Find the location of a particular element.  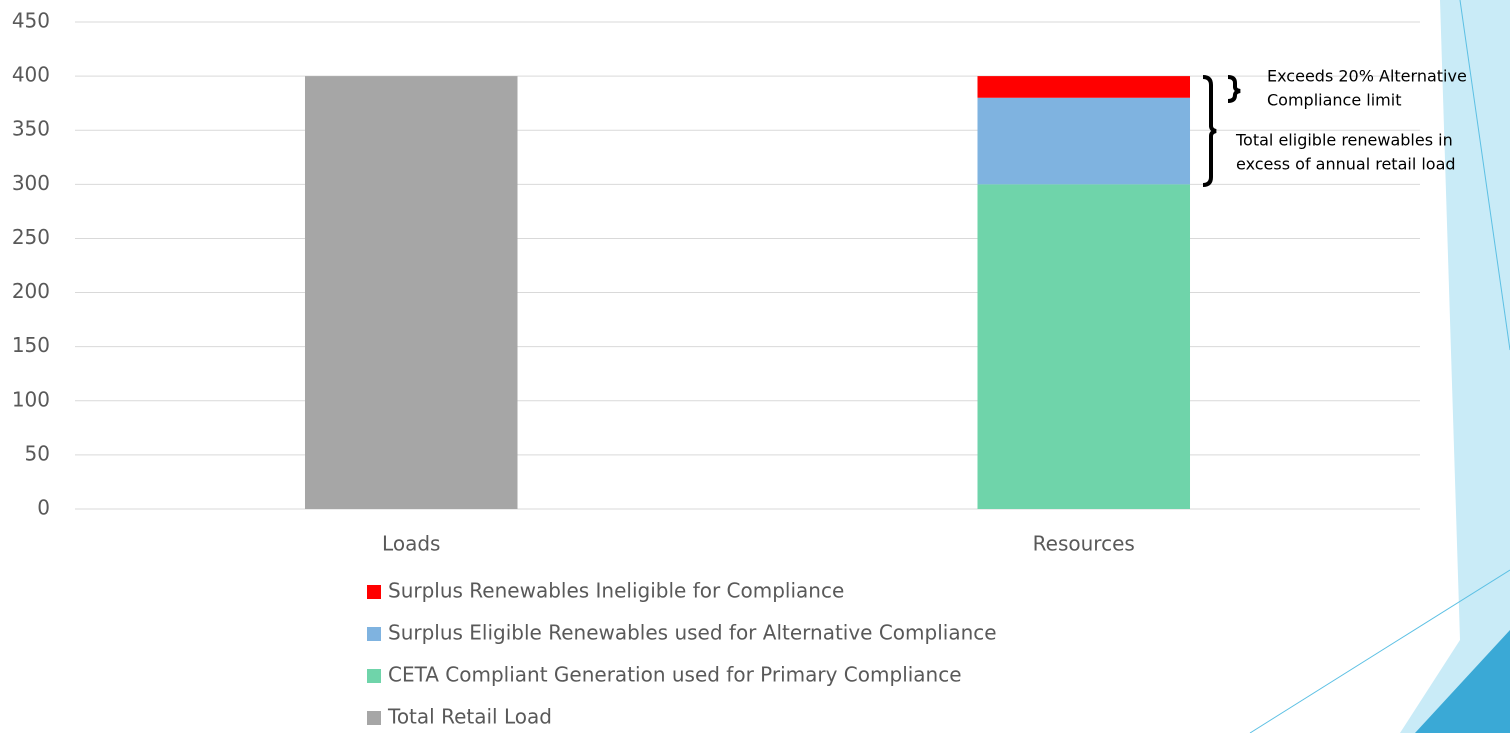

braces is located at coordinates (1221, 131).